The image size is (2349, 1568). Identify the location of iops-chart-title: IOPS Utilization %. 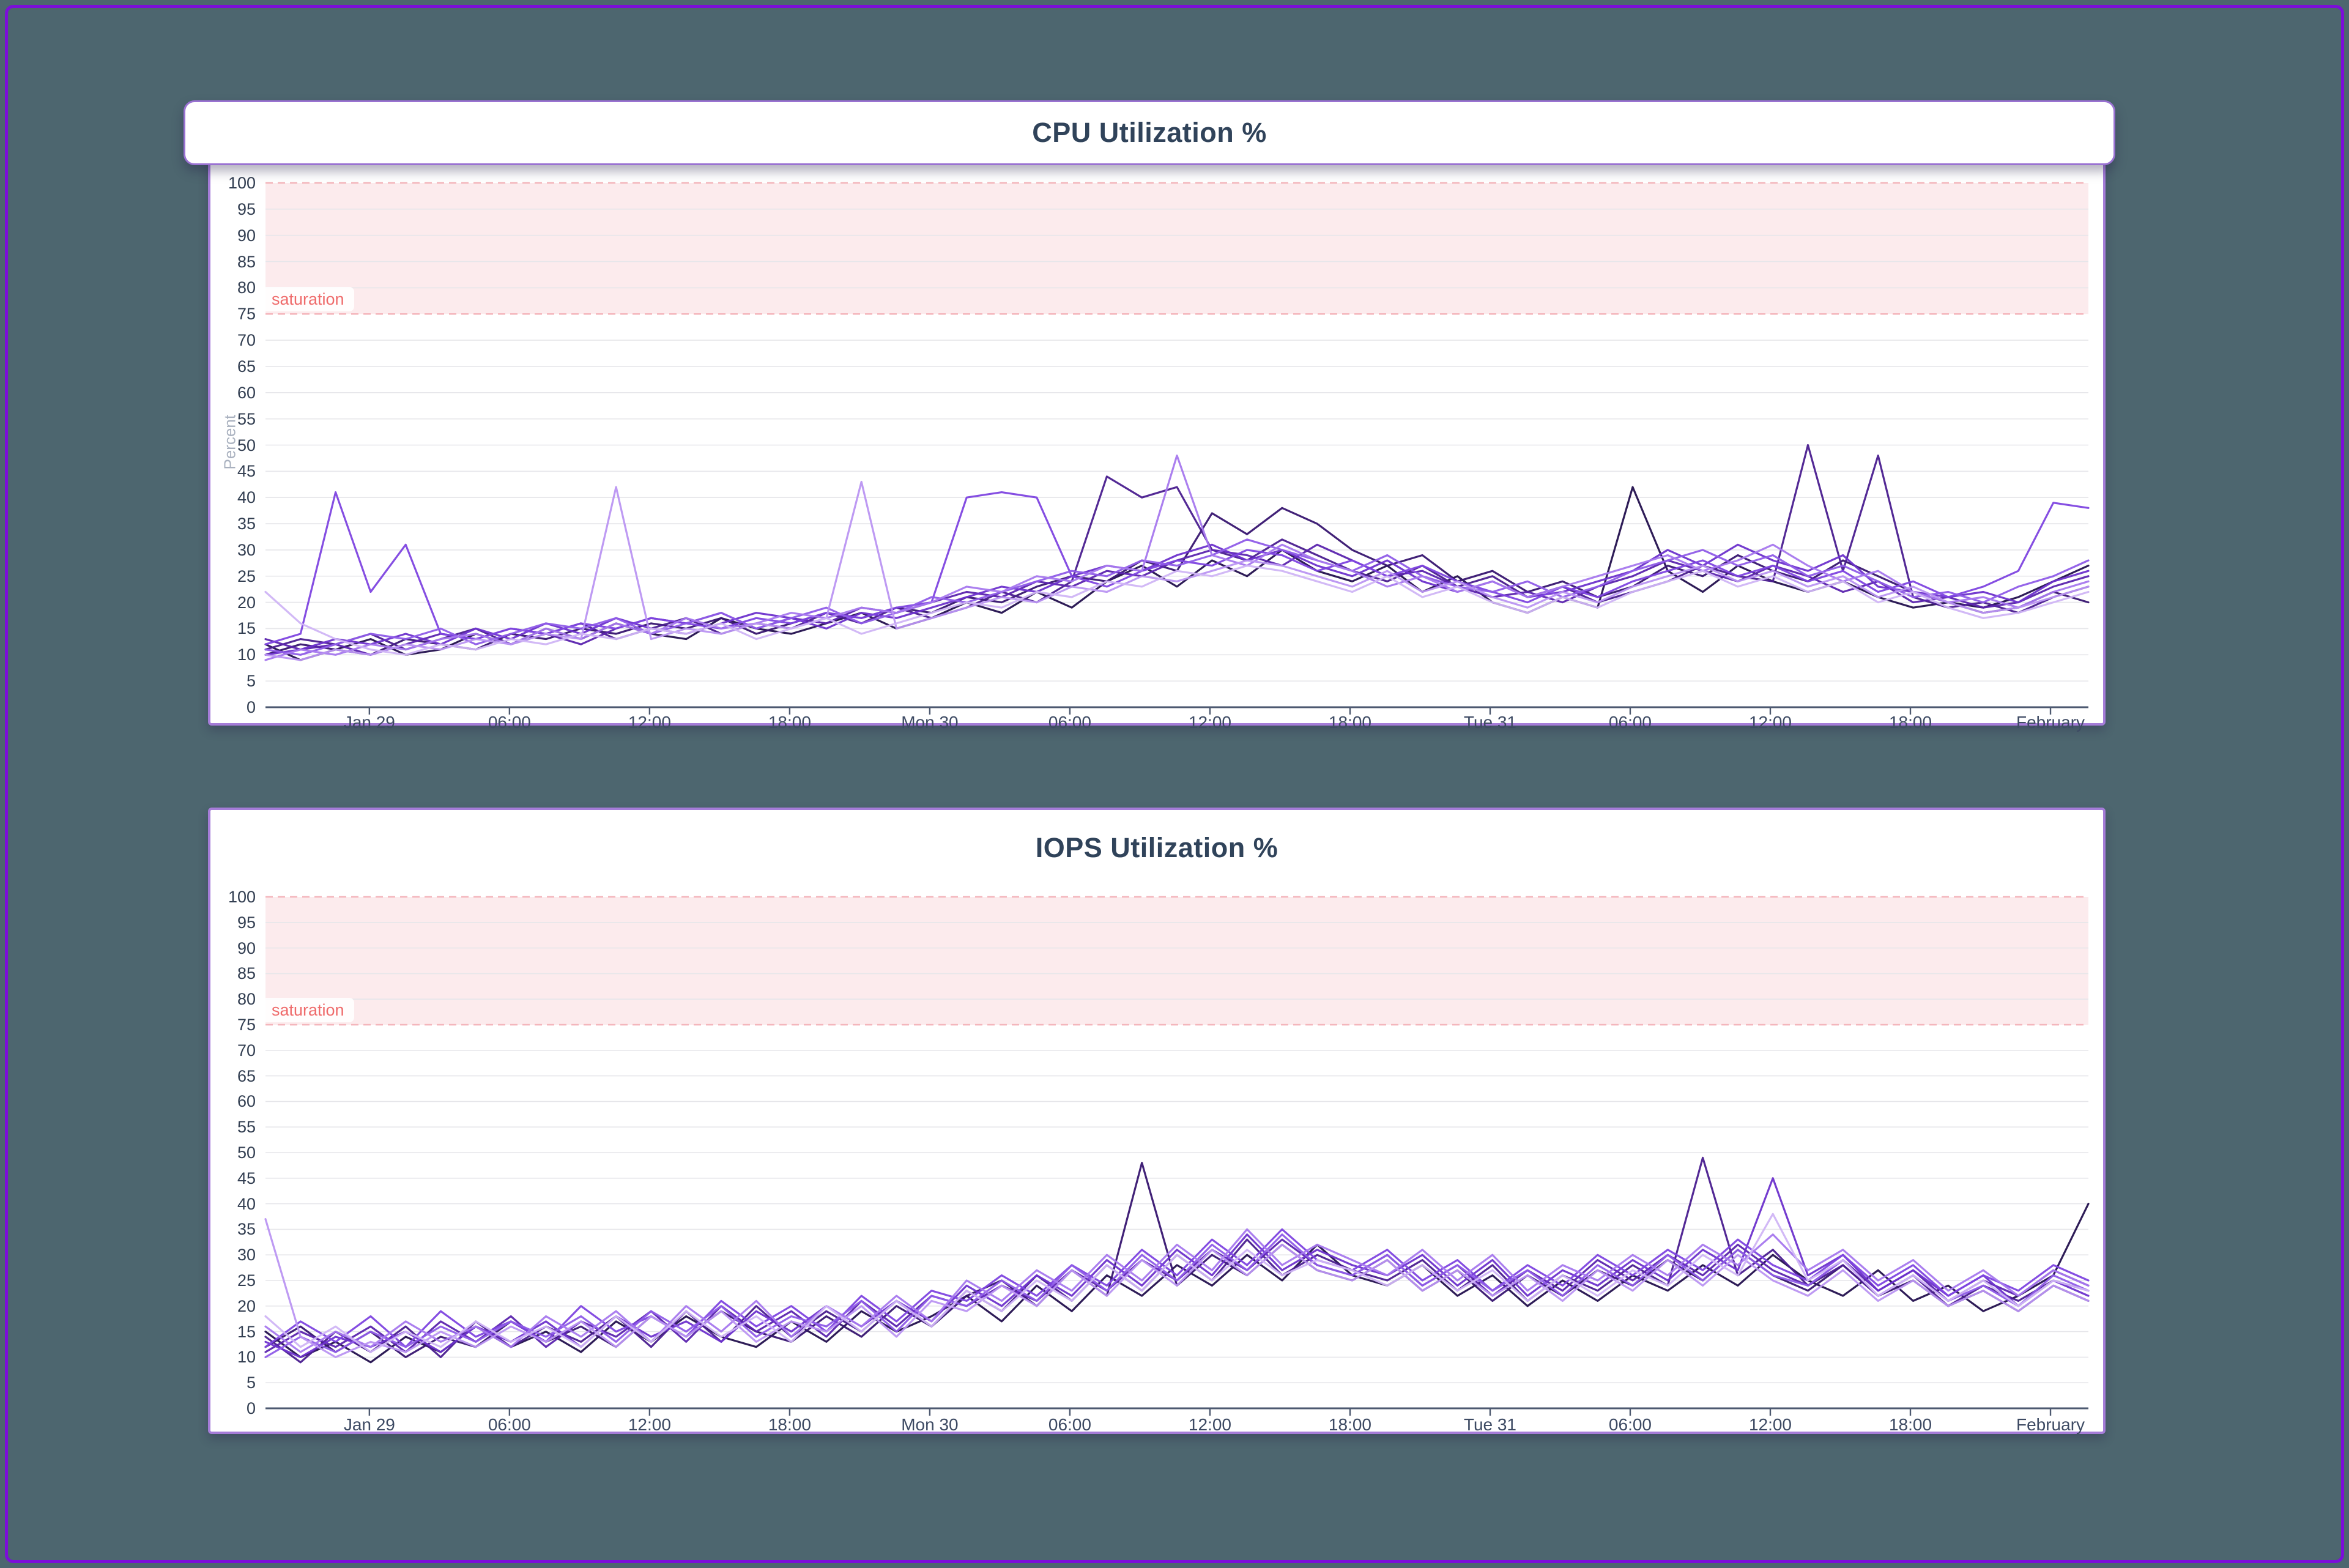
(1156, 847).